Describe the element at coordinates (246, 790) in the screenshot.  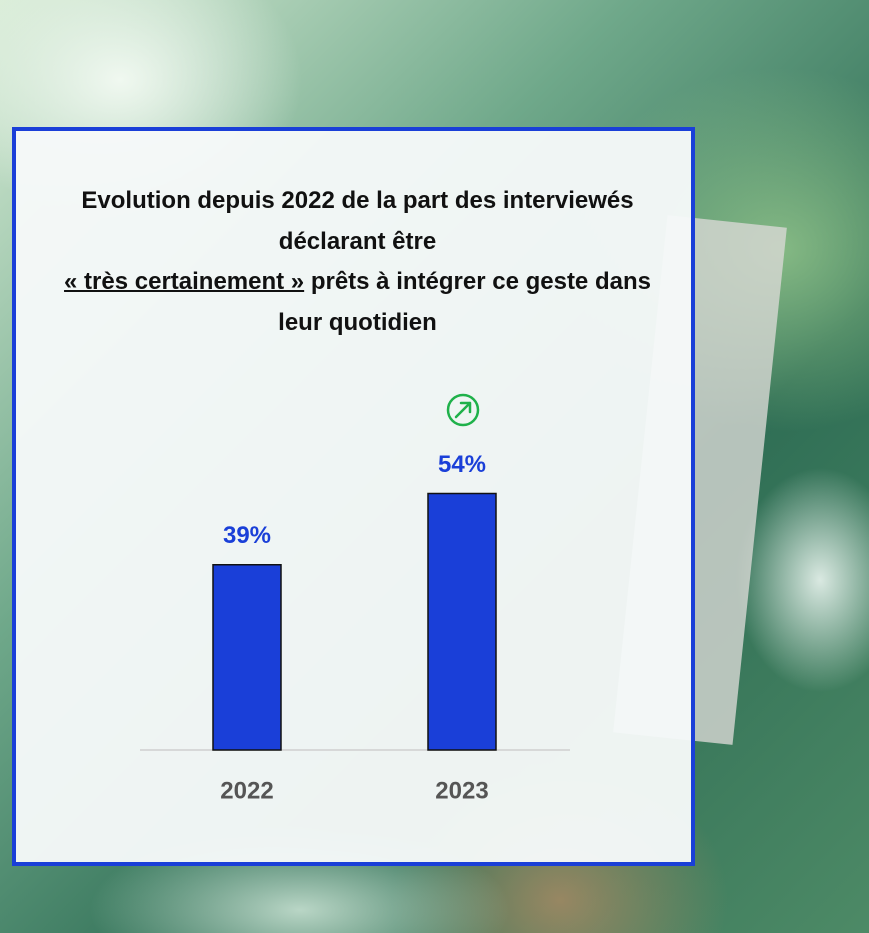
I see `x-tick-label: 2022` at that location.